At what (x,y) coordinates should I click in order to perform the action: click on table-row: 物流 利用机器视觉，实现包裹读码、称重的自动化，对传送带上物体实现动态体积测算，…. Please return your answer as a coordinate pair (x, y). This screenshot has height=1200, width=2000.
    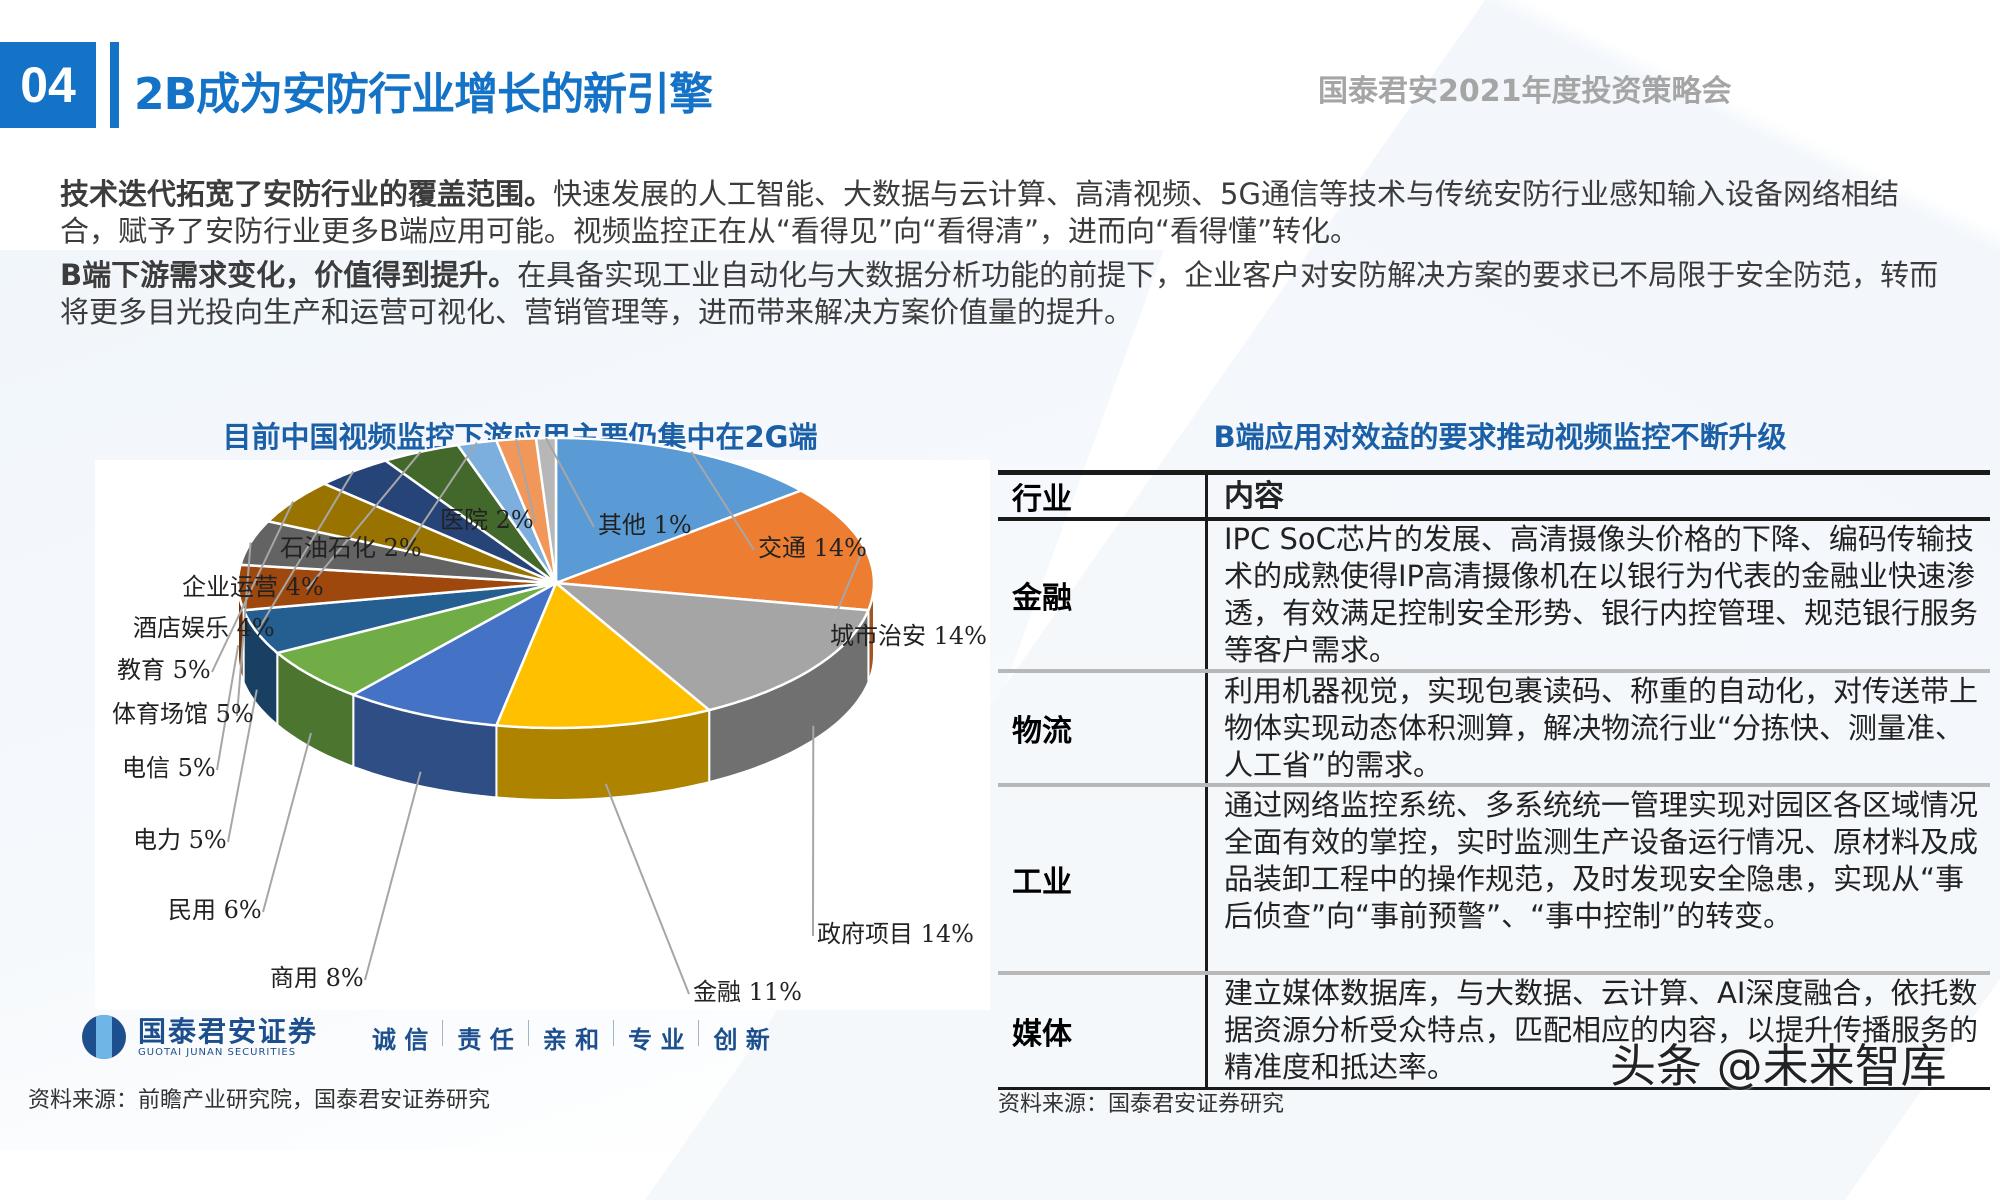
    Looking at the image, I should click on (1494, 730).